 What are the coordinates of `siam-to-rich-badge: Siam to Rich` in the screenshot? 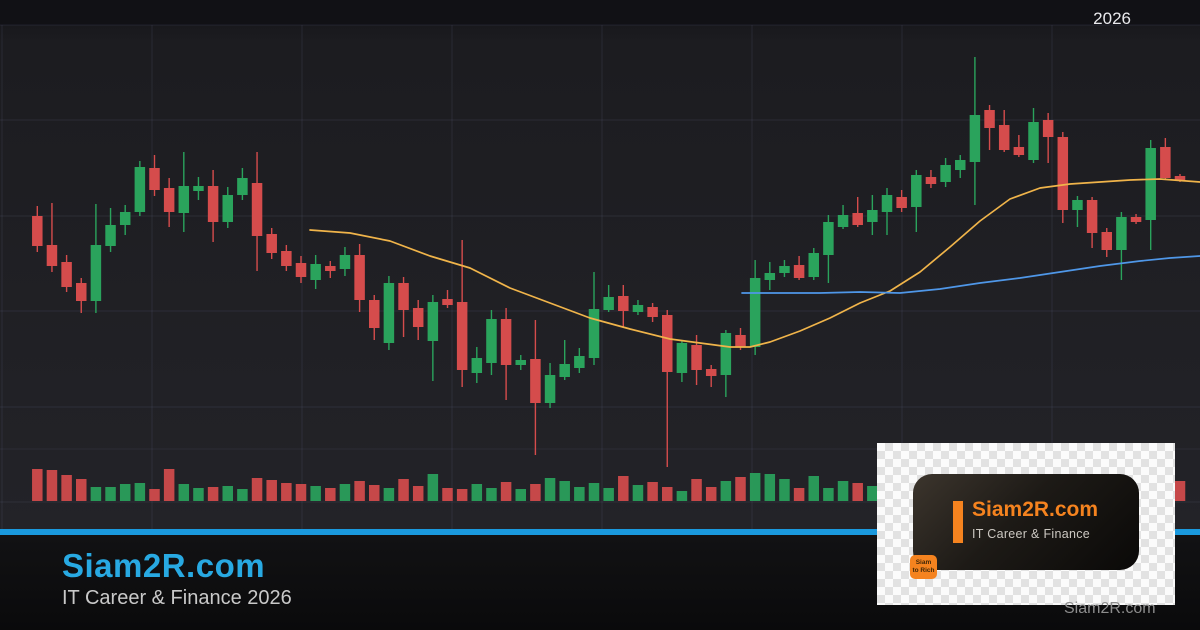 It's located at (923, 567).